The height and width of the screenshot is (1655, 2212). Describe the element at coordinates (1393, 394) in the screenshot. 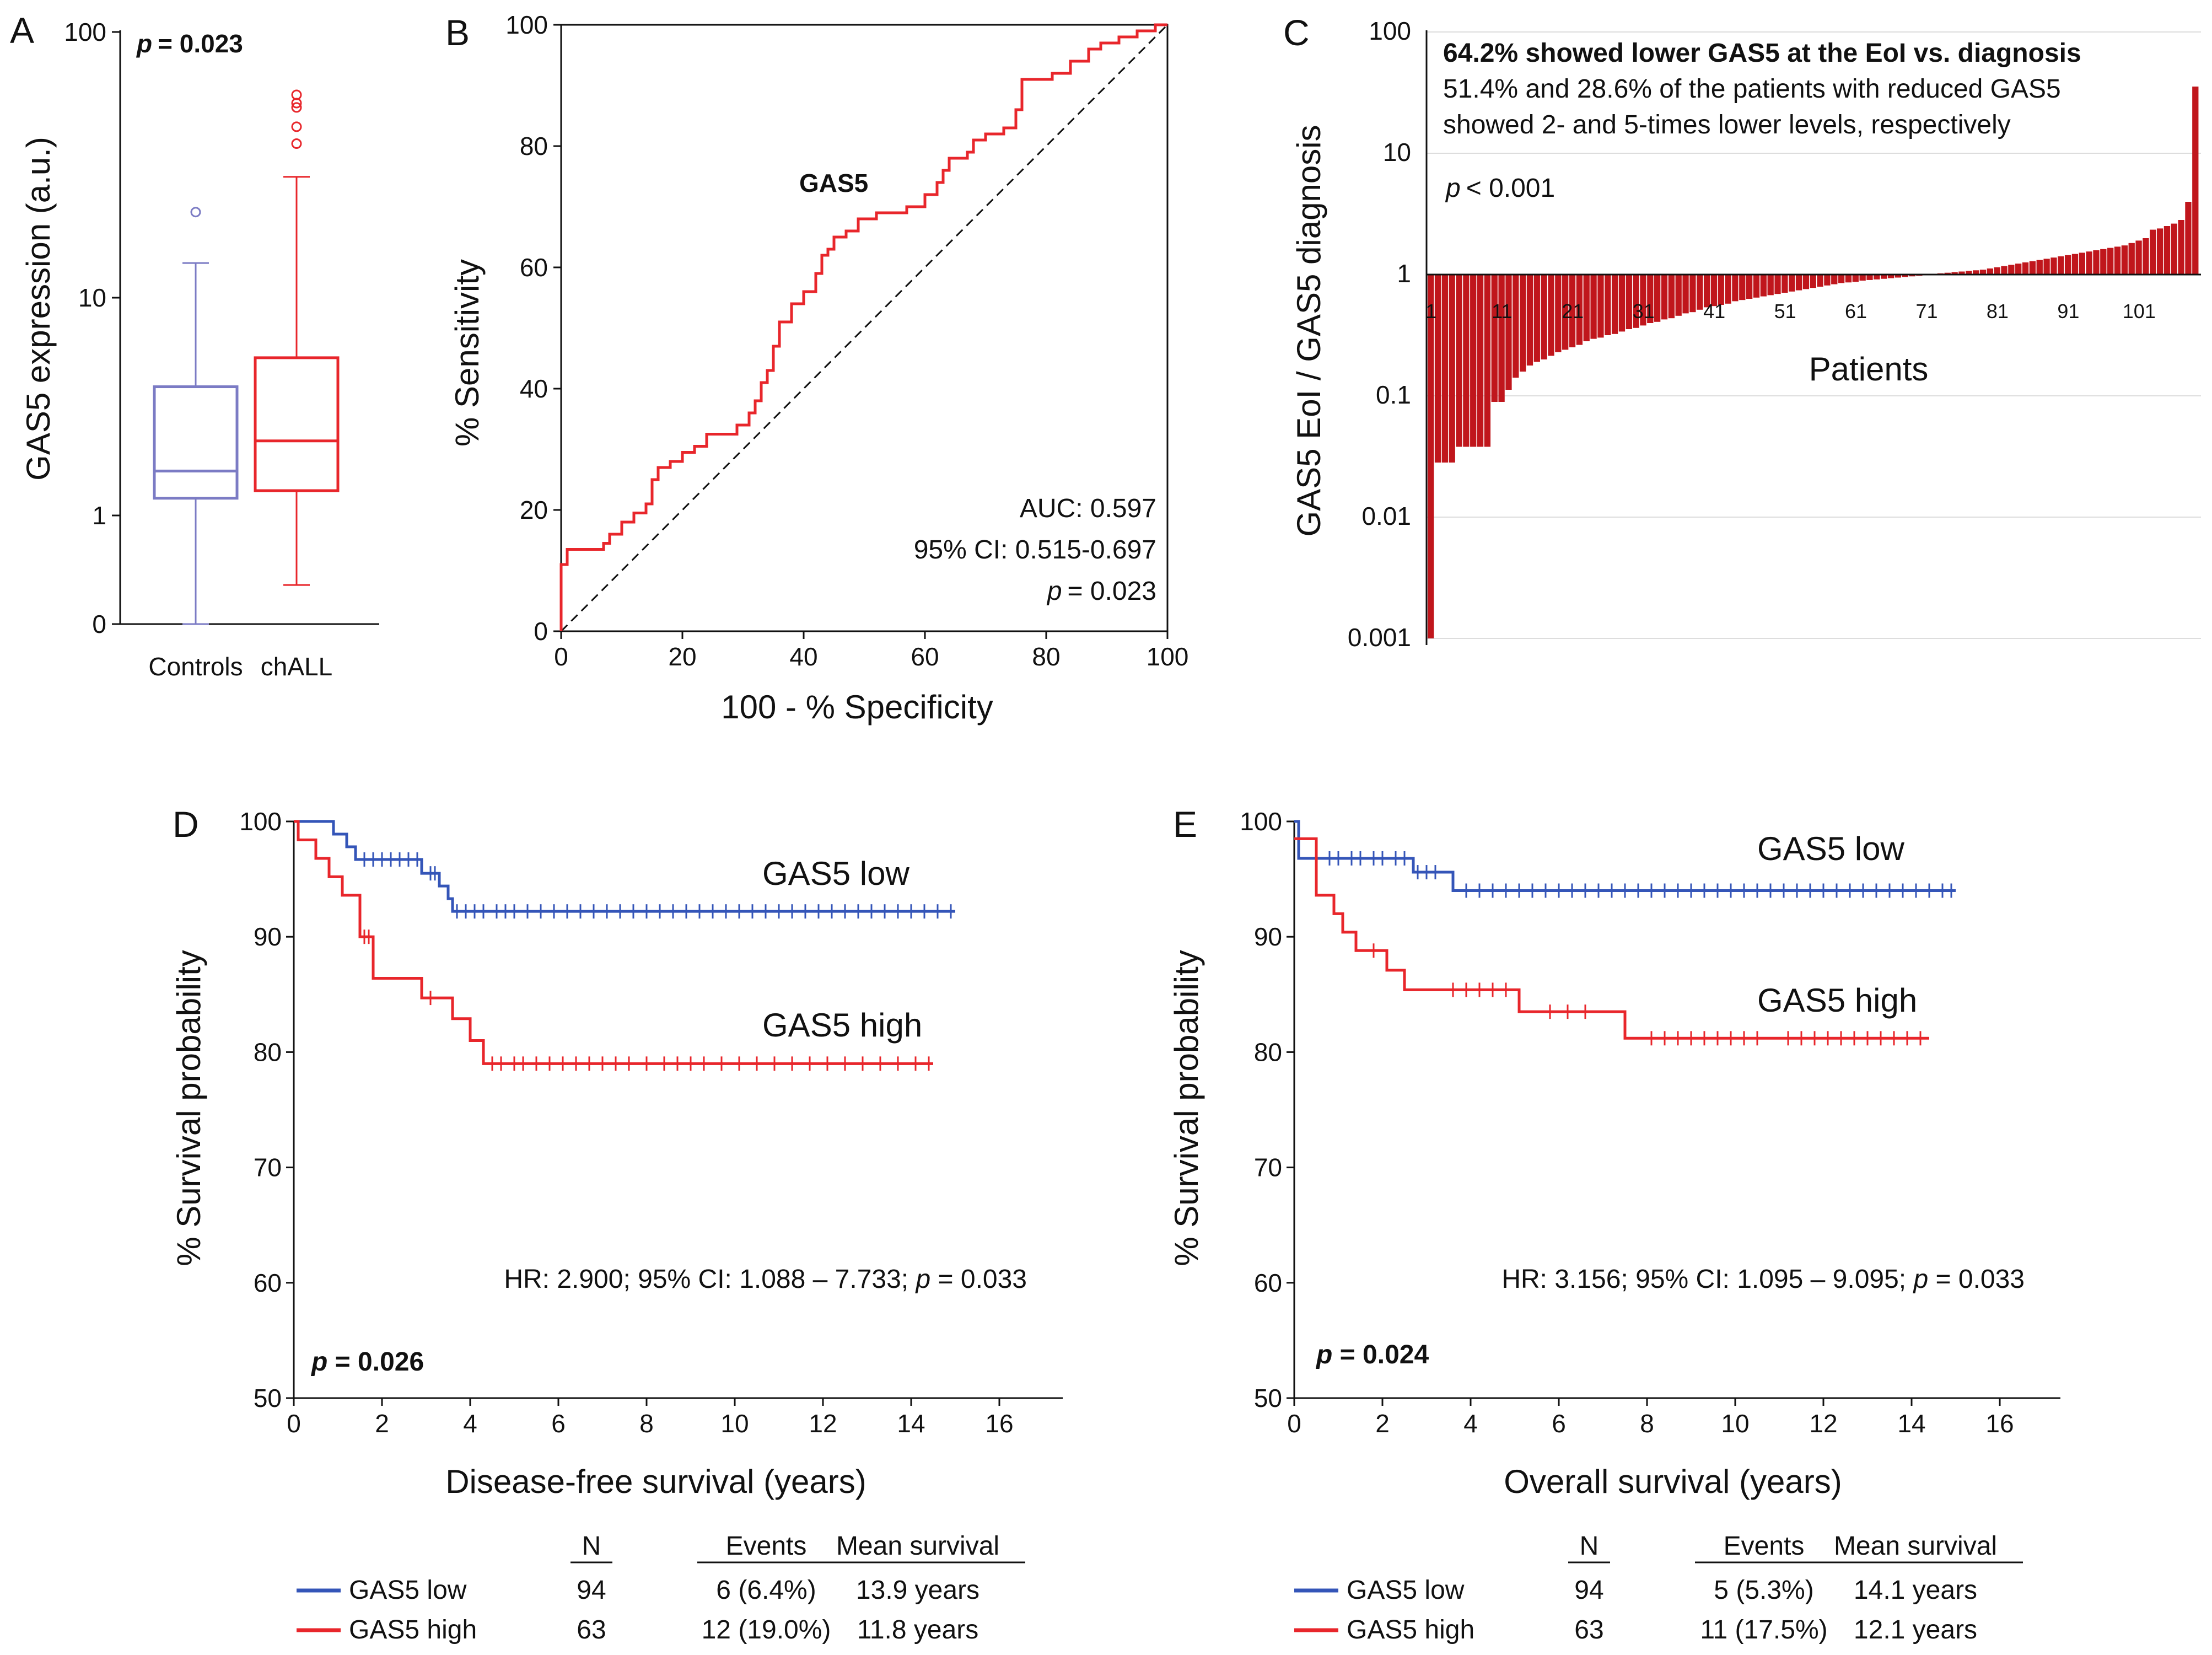

I see `panel-c-ytick-label: 0.1` at that location.